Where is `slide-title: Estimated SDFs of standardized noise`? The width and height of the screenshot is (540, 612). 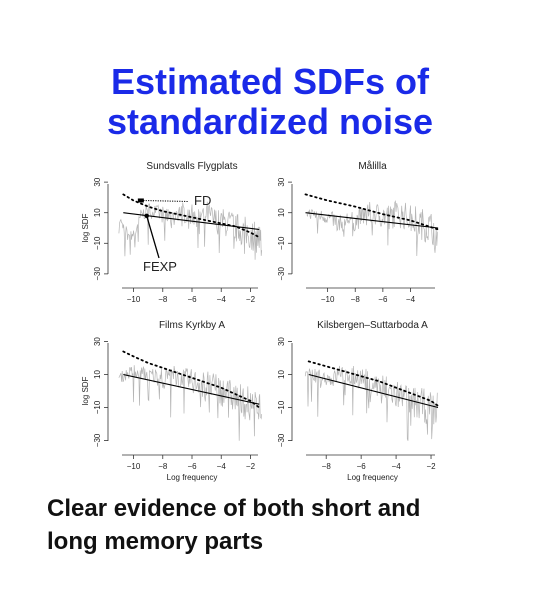 slide-title: Estimated SDFs of standardized noise is located at coordinates (270, 102).